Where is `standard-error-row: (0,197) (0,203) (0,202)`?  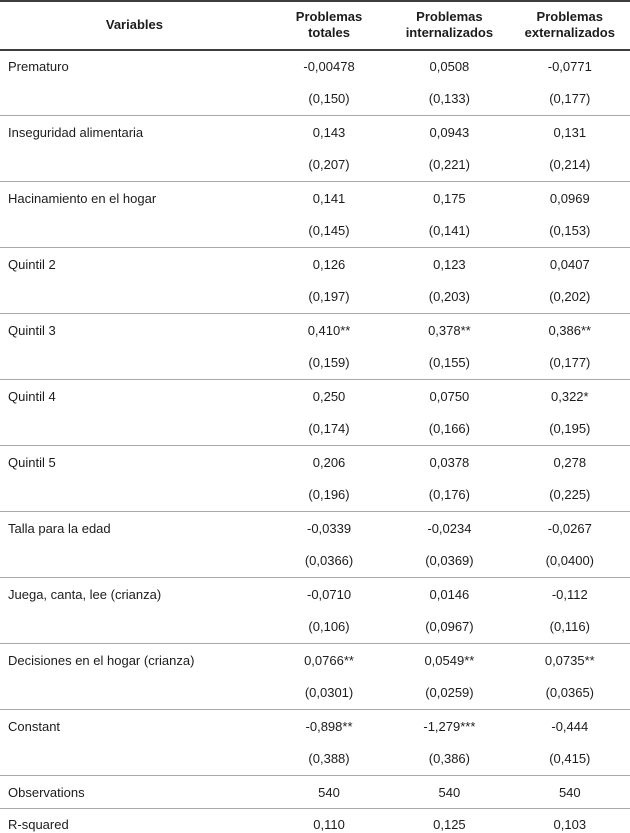 standard-error-row: (0,197) (0,203) (0,202) is located at coordinates (315, 297).